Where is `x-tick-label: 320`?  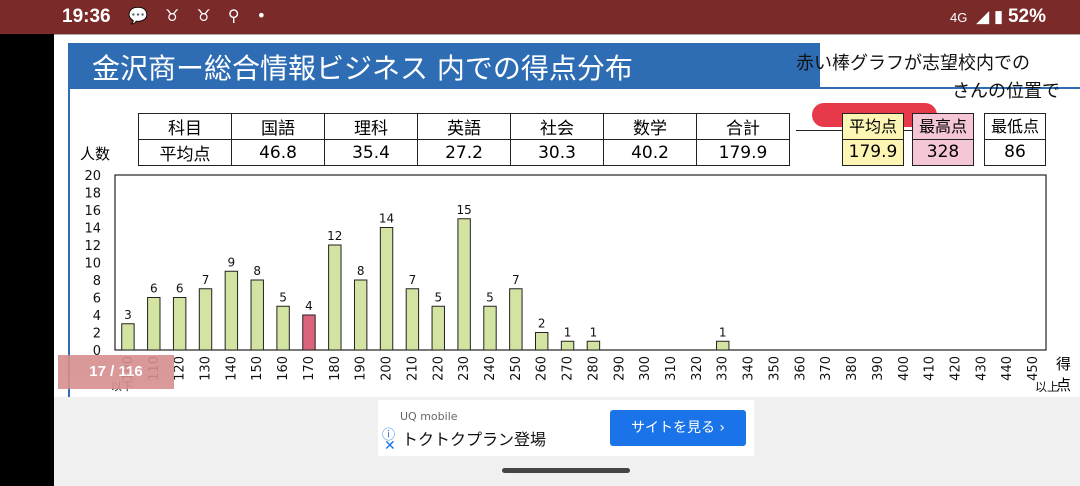 x-tick-label: 320 is located at coordinates (697, 368).